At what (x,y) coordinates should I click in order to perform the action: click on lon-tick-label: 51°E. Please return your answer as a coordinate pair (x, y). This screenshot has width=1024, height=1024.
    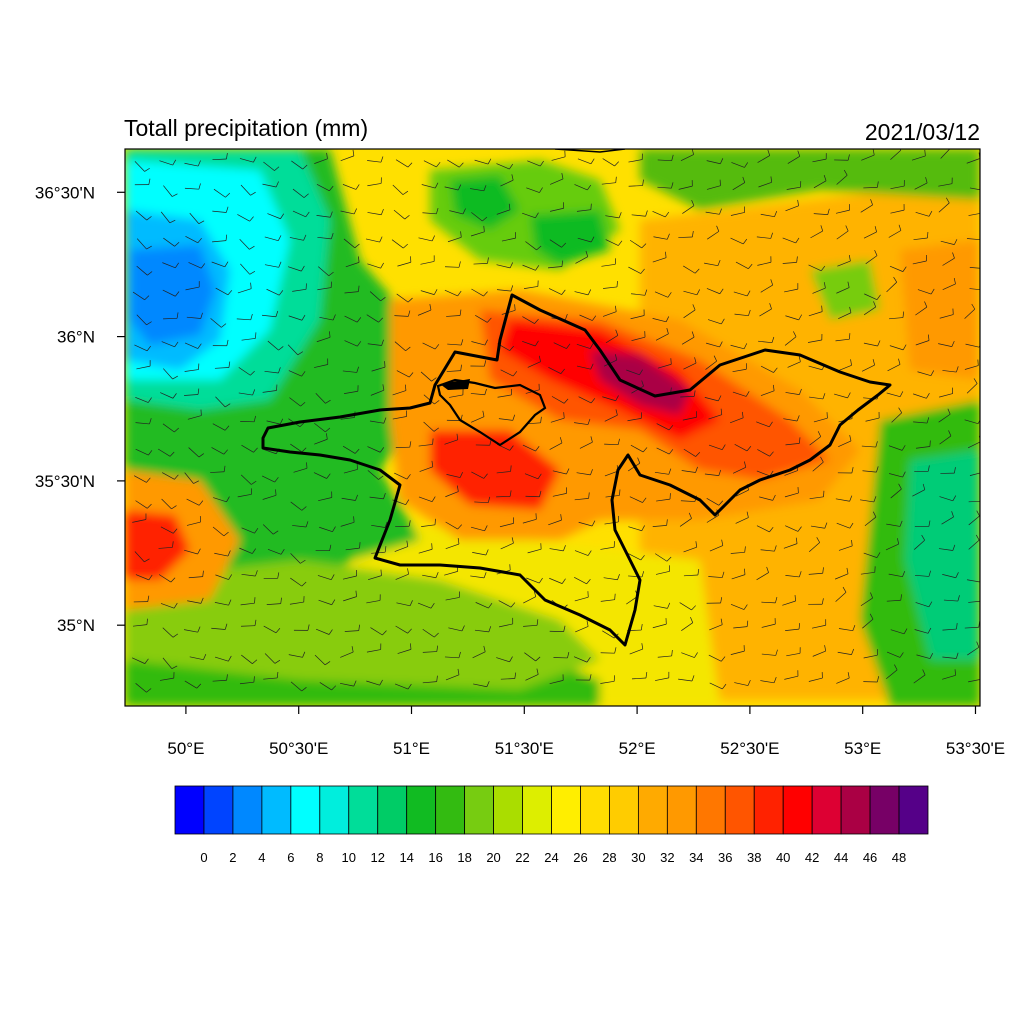
    Looking at the image, I should click on (411, 748).